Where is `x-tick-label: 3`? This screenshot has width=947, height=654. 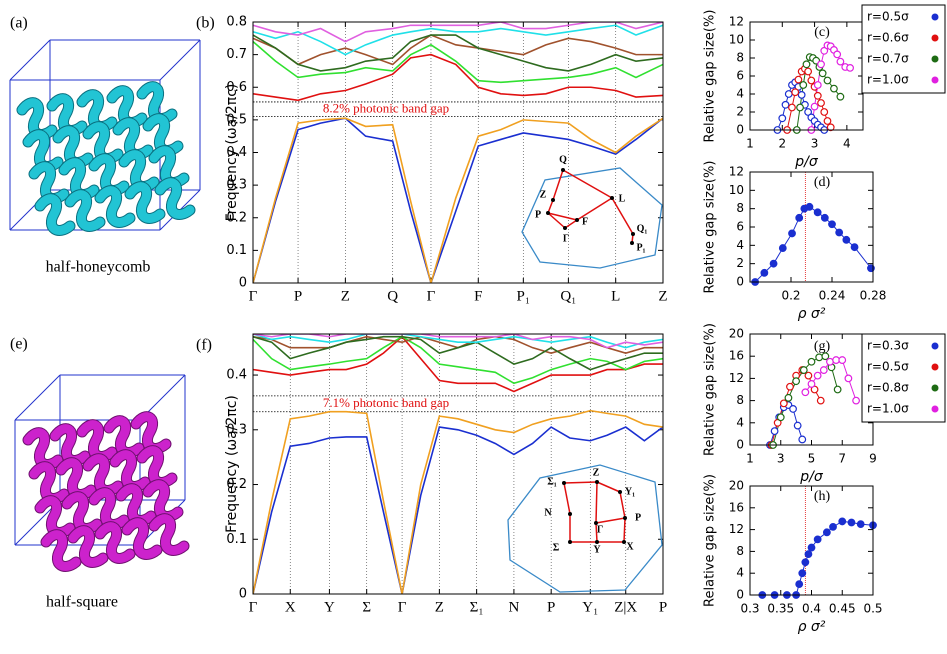
x-tick-label: 3 is located at coordinates (781, 459).